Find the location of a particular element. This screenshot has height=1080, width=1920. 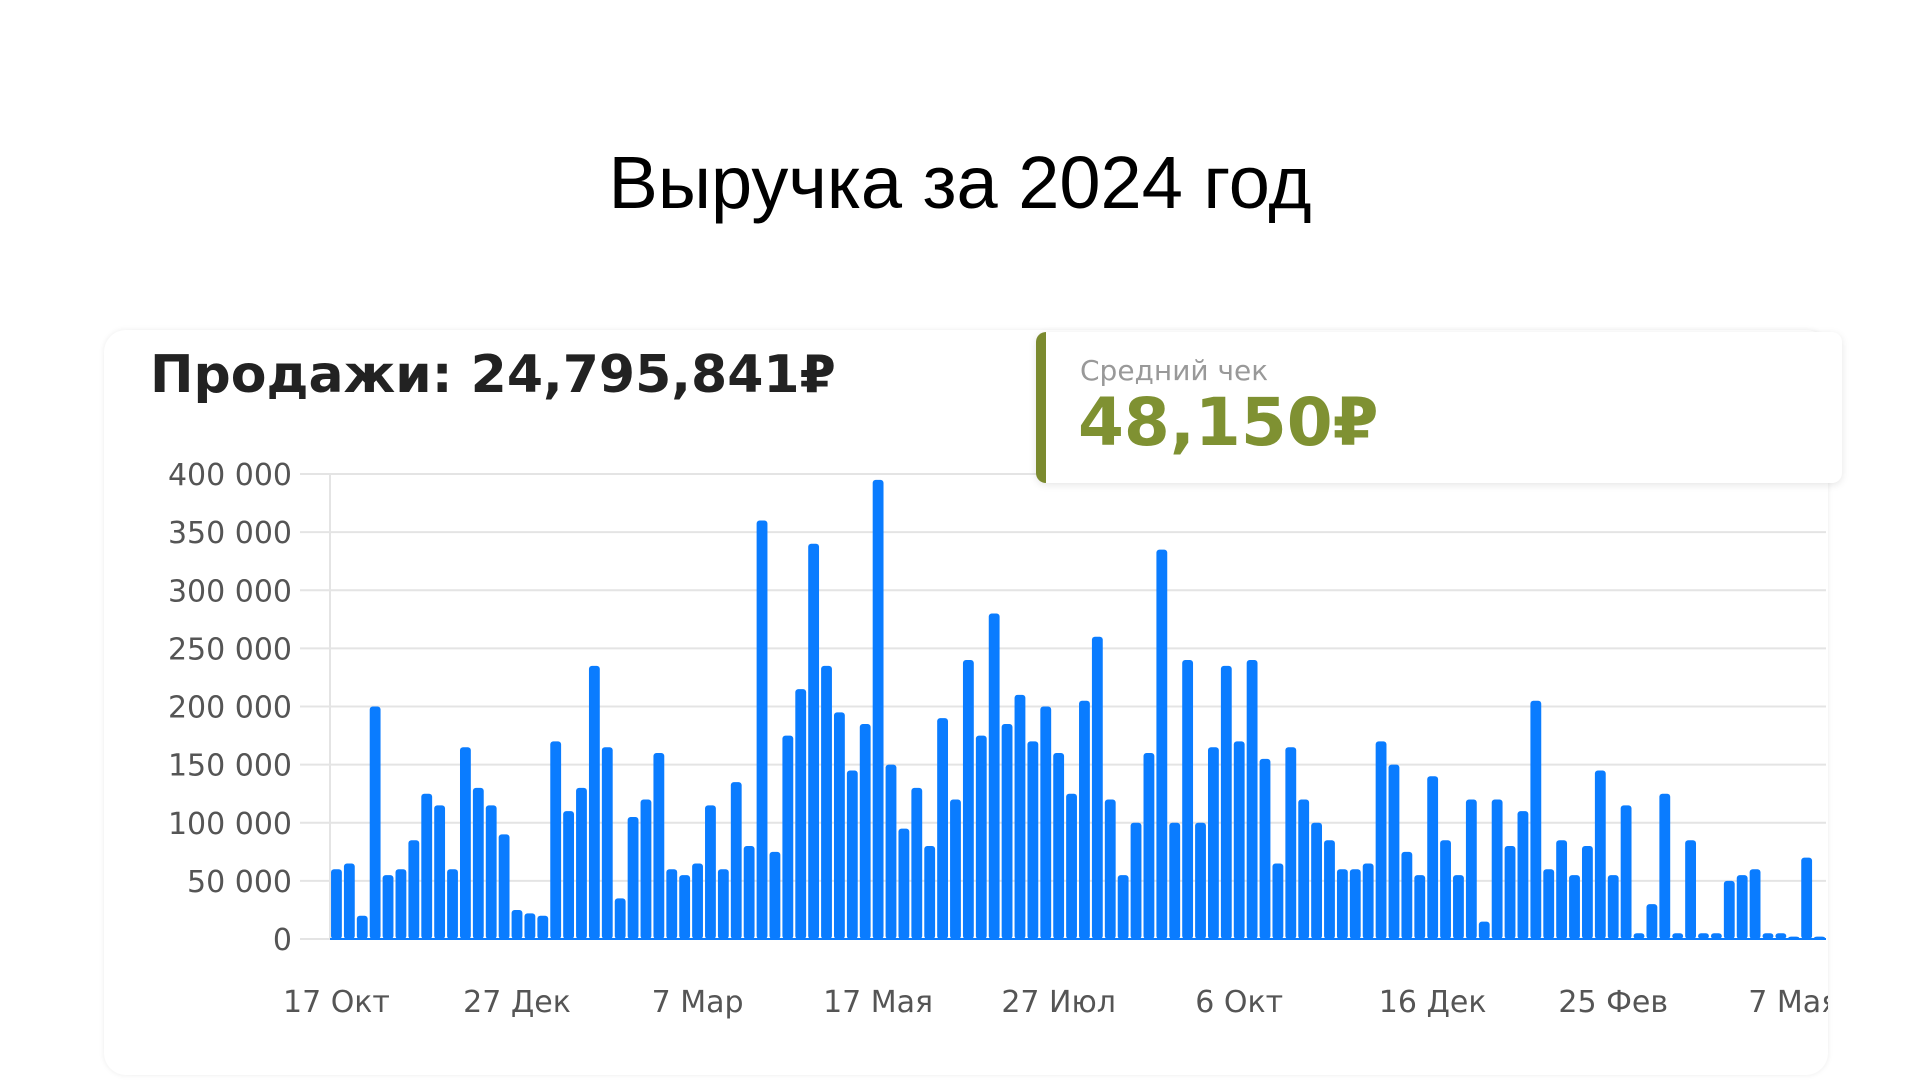

y-tick-label: 400 000 is located at coordinates (230, 475).